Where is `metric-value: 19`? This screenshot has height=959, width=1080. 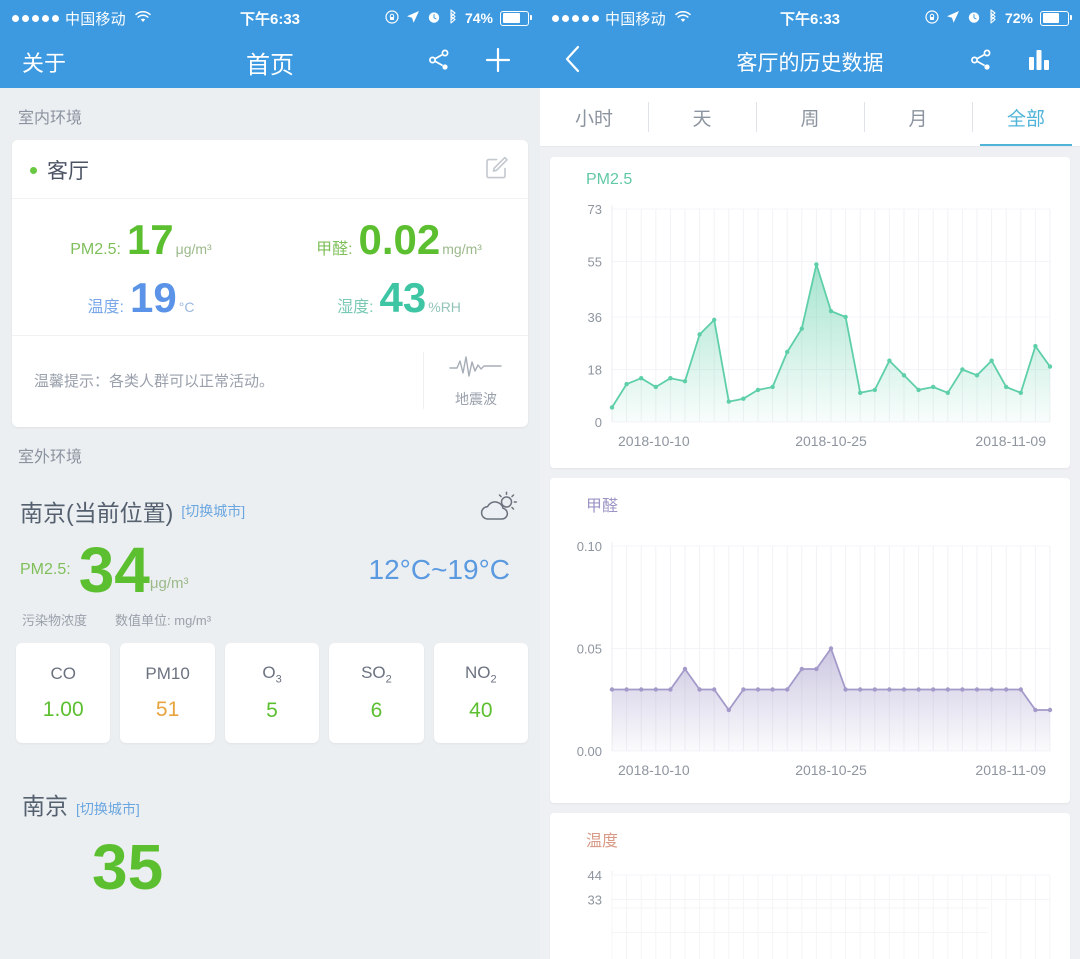 metric-value: 19 is located at coordinates (153, 297).